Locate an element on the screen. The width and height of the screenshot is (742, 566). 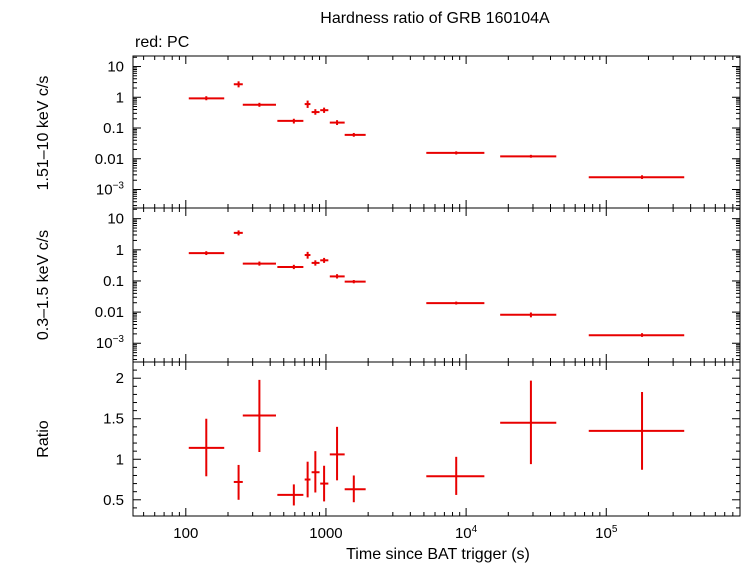
y-tick-label: 2 is located at coordinates (120, 378).